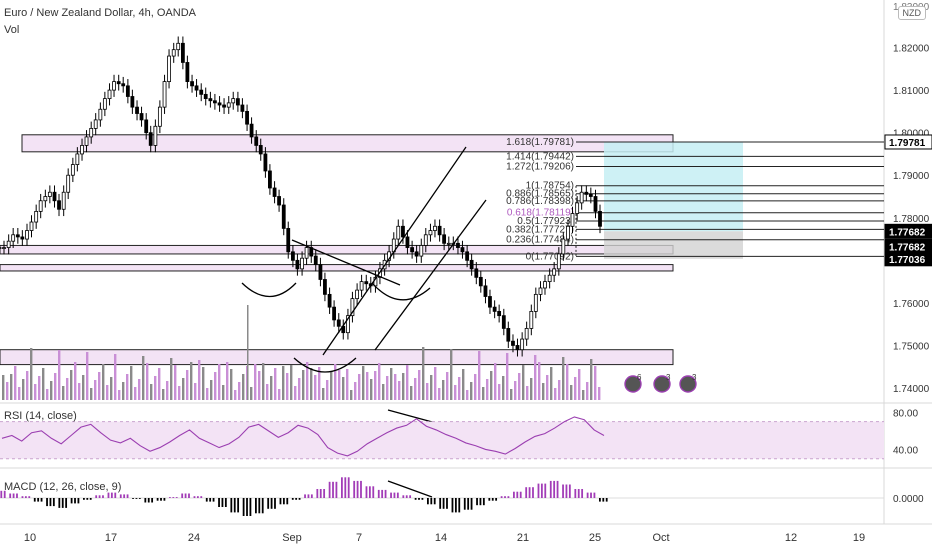 The image size is (932, 555). Describe the element at coordinates (907, 247) in the screenshot. I see `price-tag-label: 1.77682` at that location.